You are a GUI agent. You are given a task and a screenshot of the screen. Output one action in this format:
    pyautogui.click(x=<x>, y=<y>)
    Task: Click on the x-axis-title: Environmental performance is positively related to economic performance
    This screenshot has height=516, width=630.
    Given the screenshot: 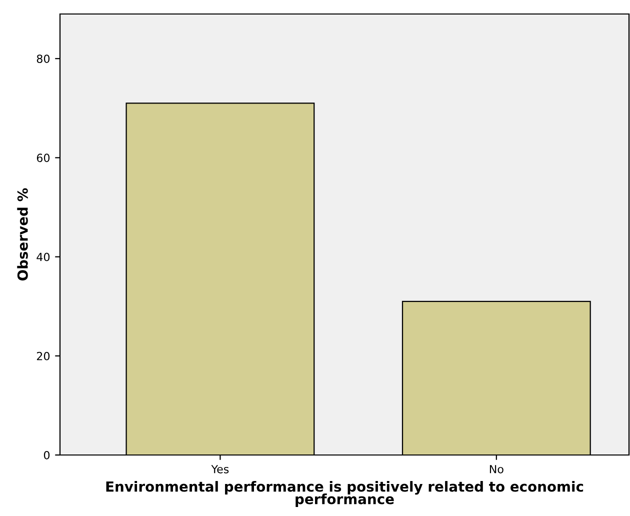 What is the action you would take?
    pyautogui.click(x=345, y=494)
    